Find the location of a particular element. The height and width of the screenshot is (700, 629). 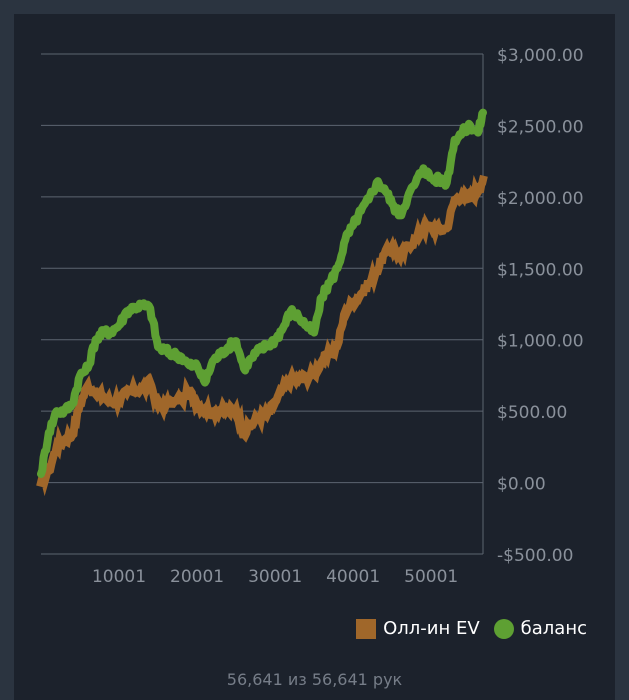

x-tick-label: 20001 is located at coordinates (197, 577).